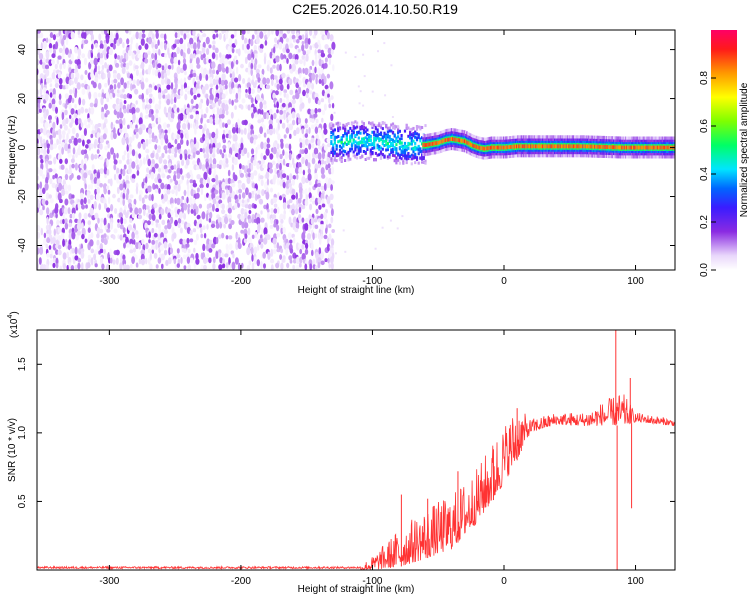 The image size is (750, 605). I want to click on snr-x-tick-label: 0, so click(504, 581).